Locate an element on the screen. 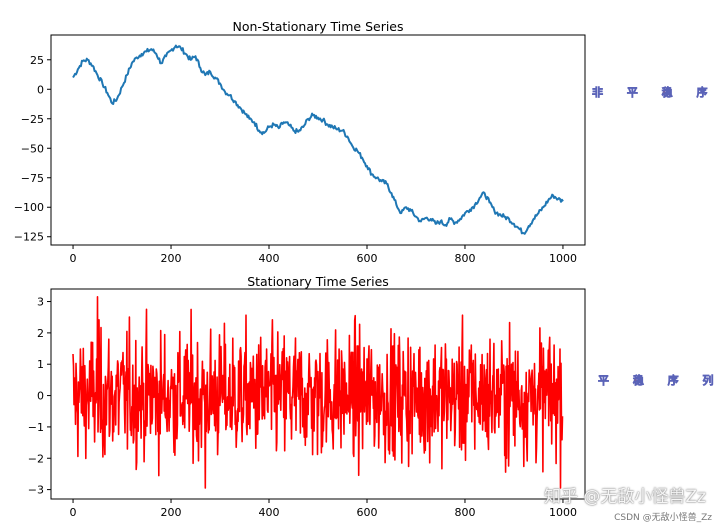 The width and height of the screenshot is (720, 527). nonstationary-xtick-label: 600 is located at coordinates (366, 258).